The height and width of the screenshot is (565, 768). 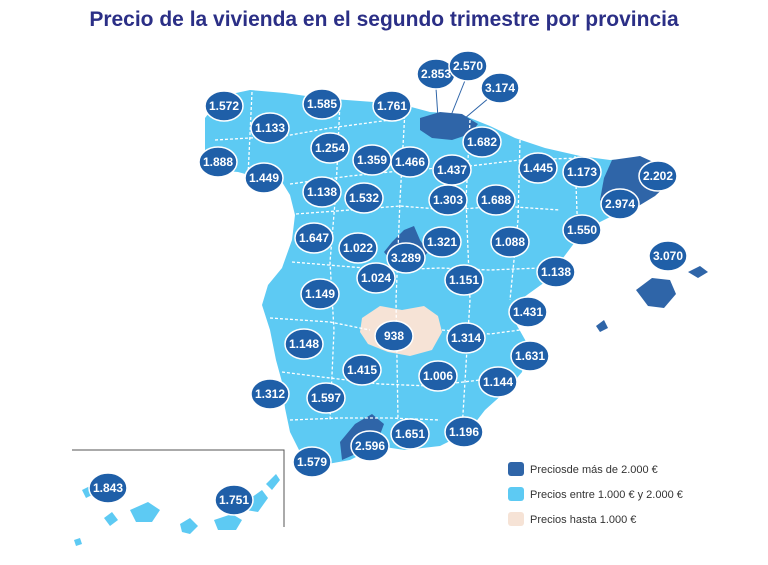 I want to click on badge-value: 1.688, so click(x=496, y=200).